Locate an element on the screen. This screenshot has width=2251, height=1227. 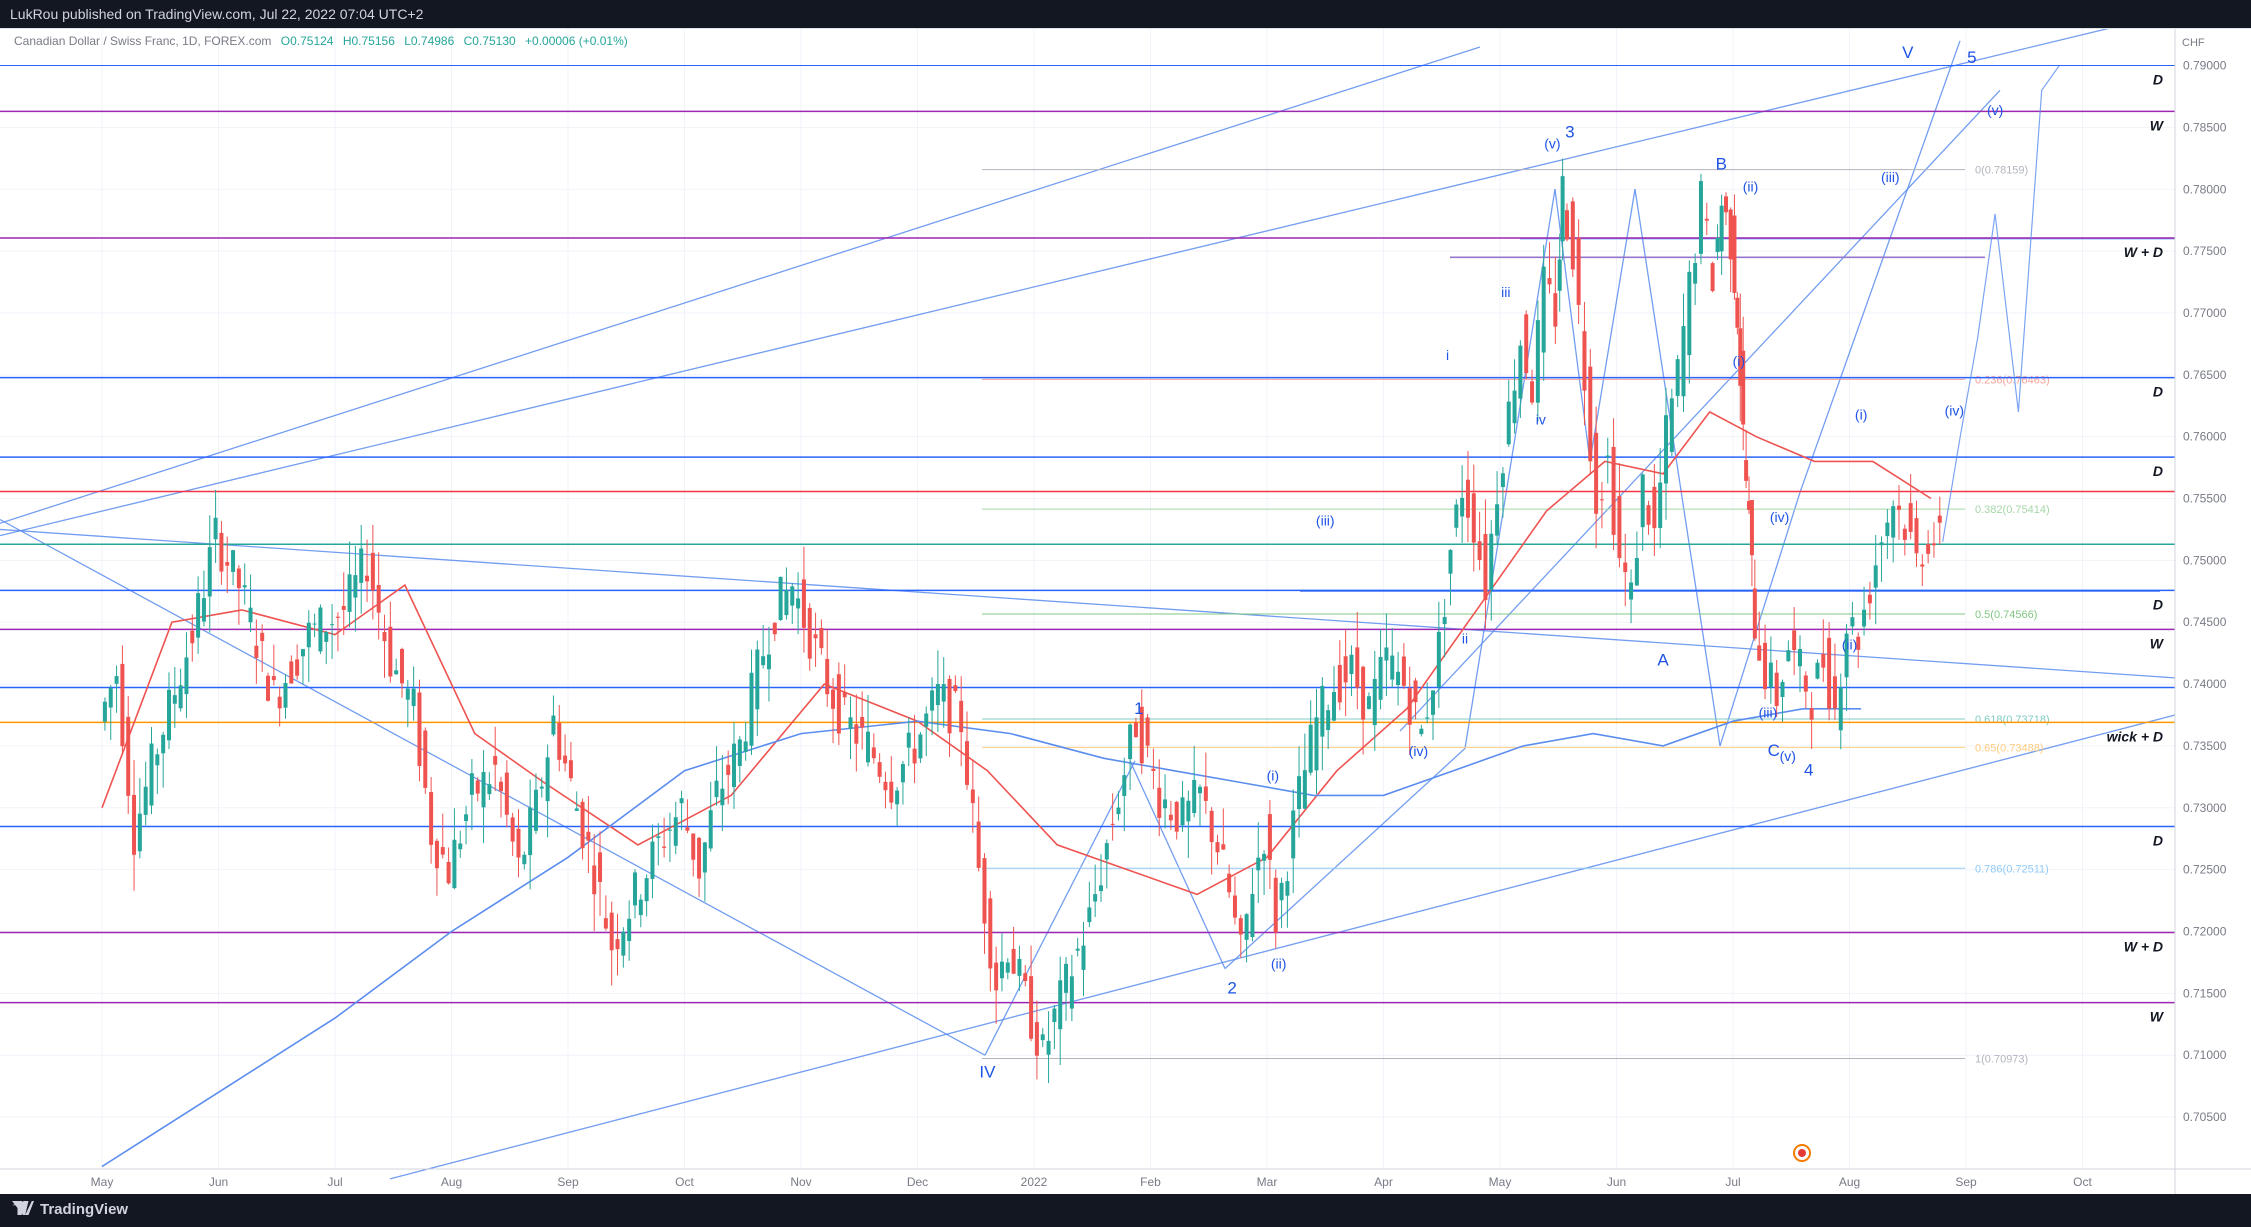
y-tick-label: 0.75000 is located at coordinates (2205, 560).